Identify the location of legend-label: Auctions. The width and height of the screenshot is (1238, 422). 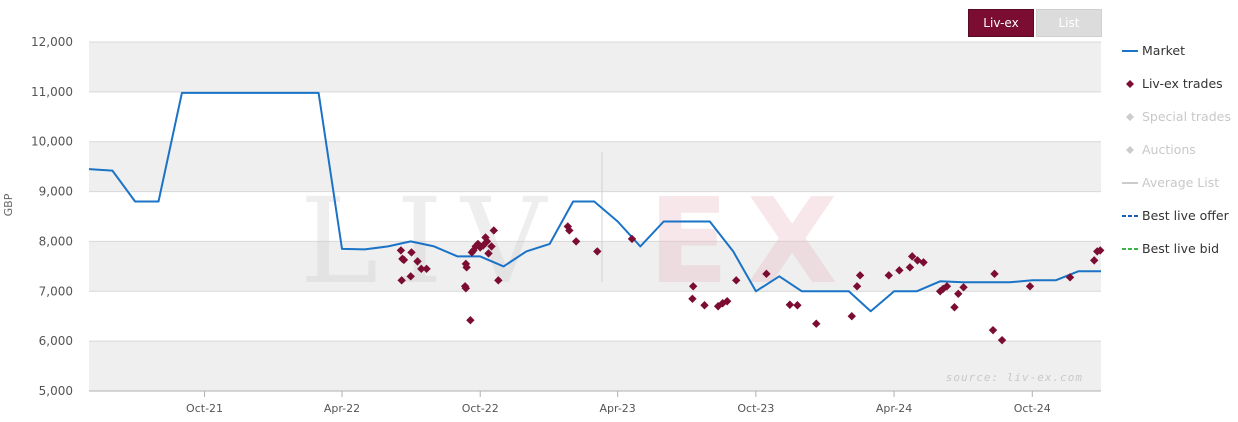
(1169, 149).